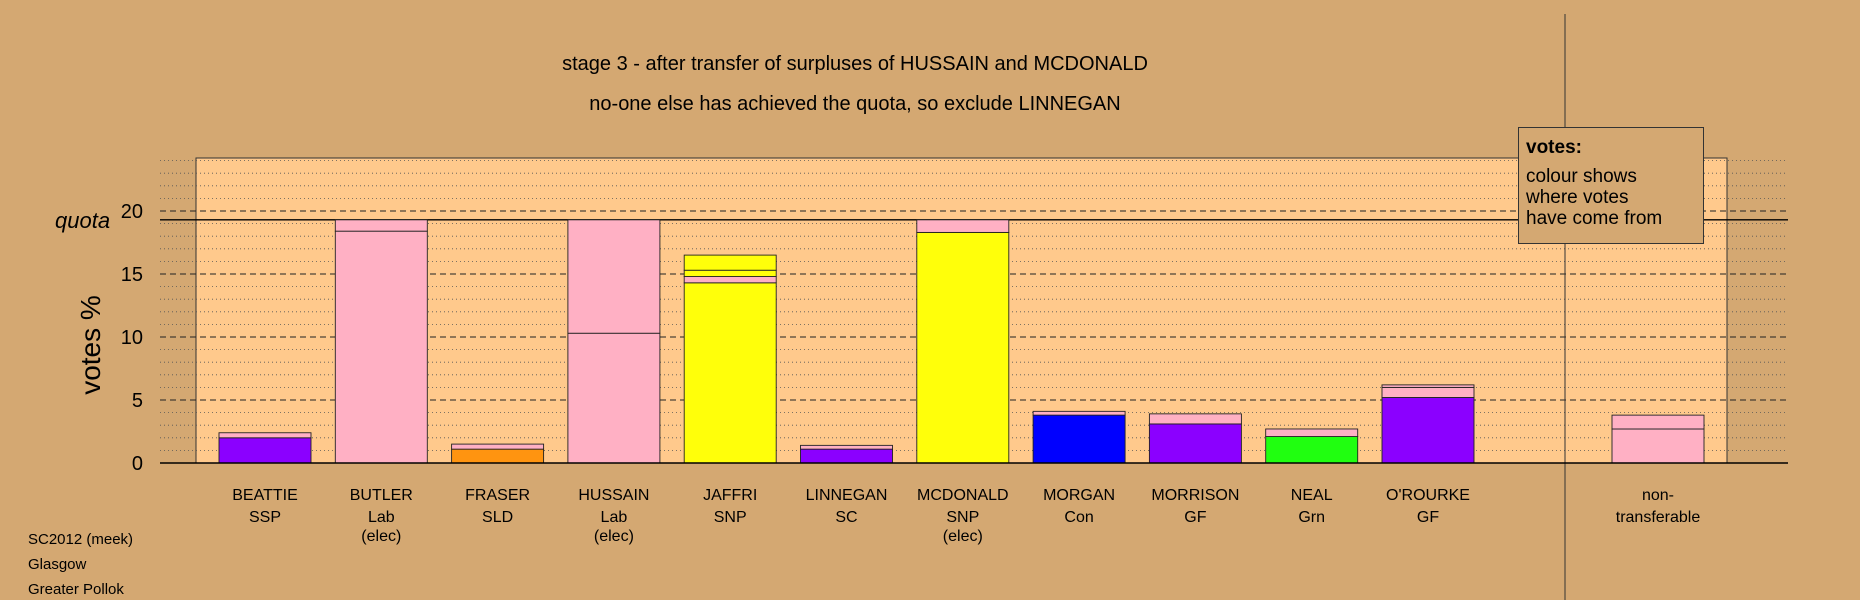 Image resolution: width=1860 pixels, height=600 pixels. What do you see at coordinates (1311, 517) in the screenshot?
I see `x-label-party: Grn` at bounding box center [1311, 517].